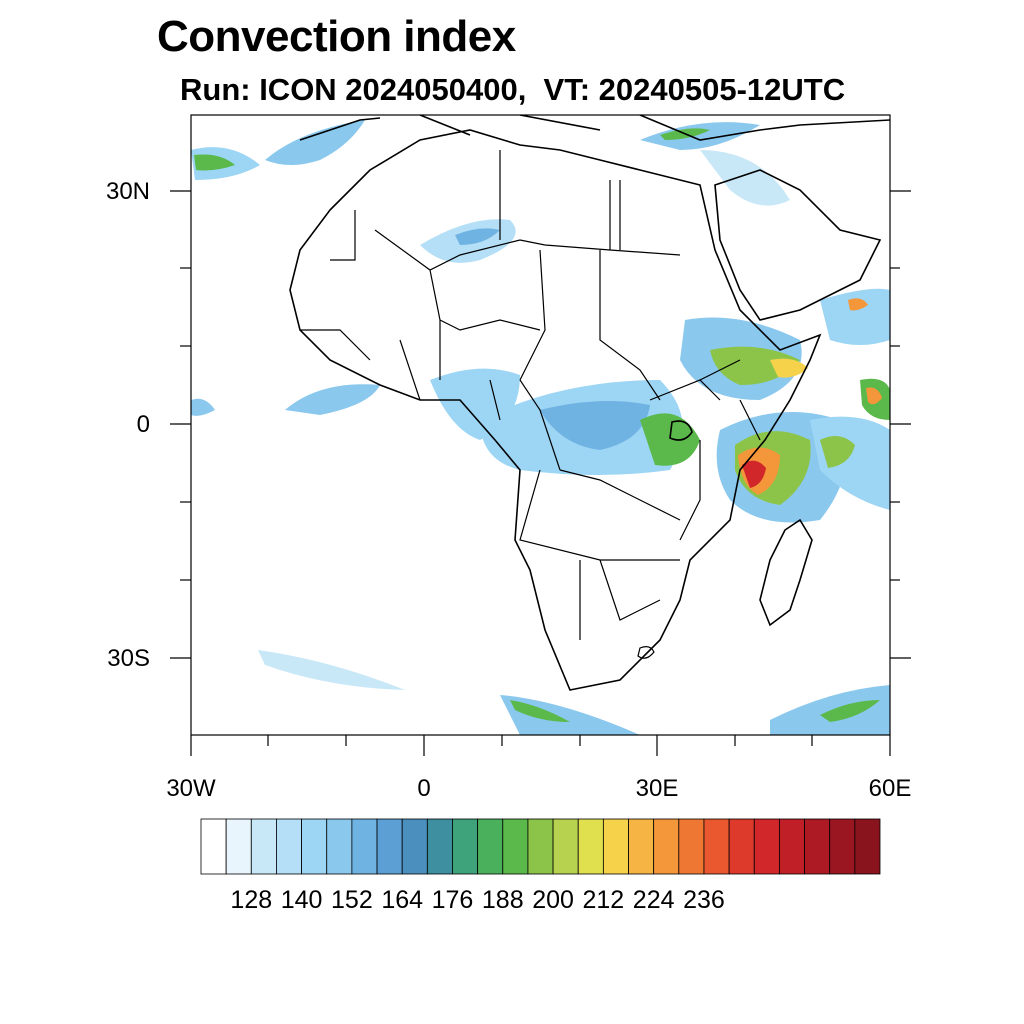  What do you see at coordinates (127, 191) in the screenshot?
I see `lat-label-30n: 30N` at bounding box center [127, 191].